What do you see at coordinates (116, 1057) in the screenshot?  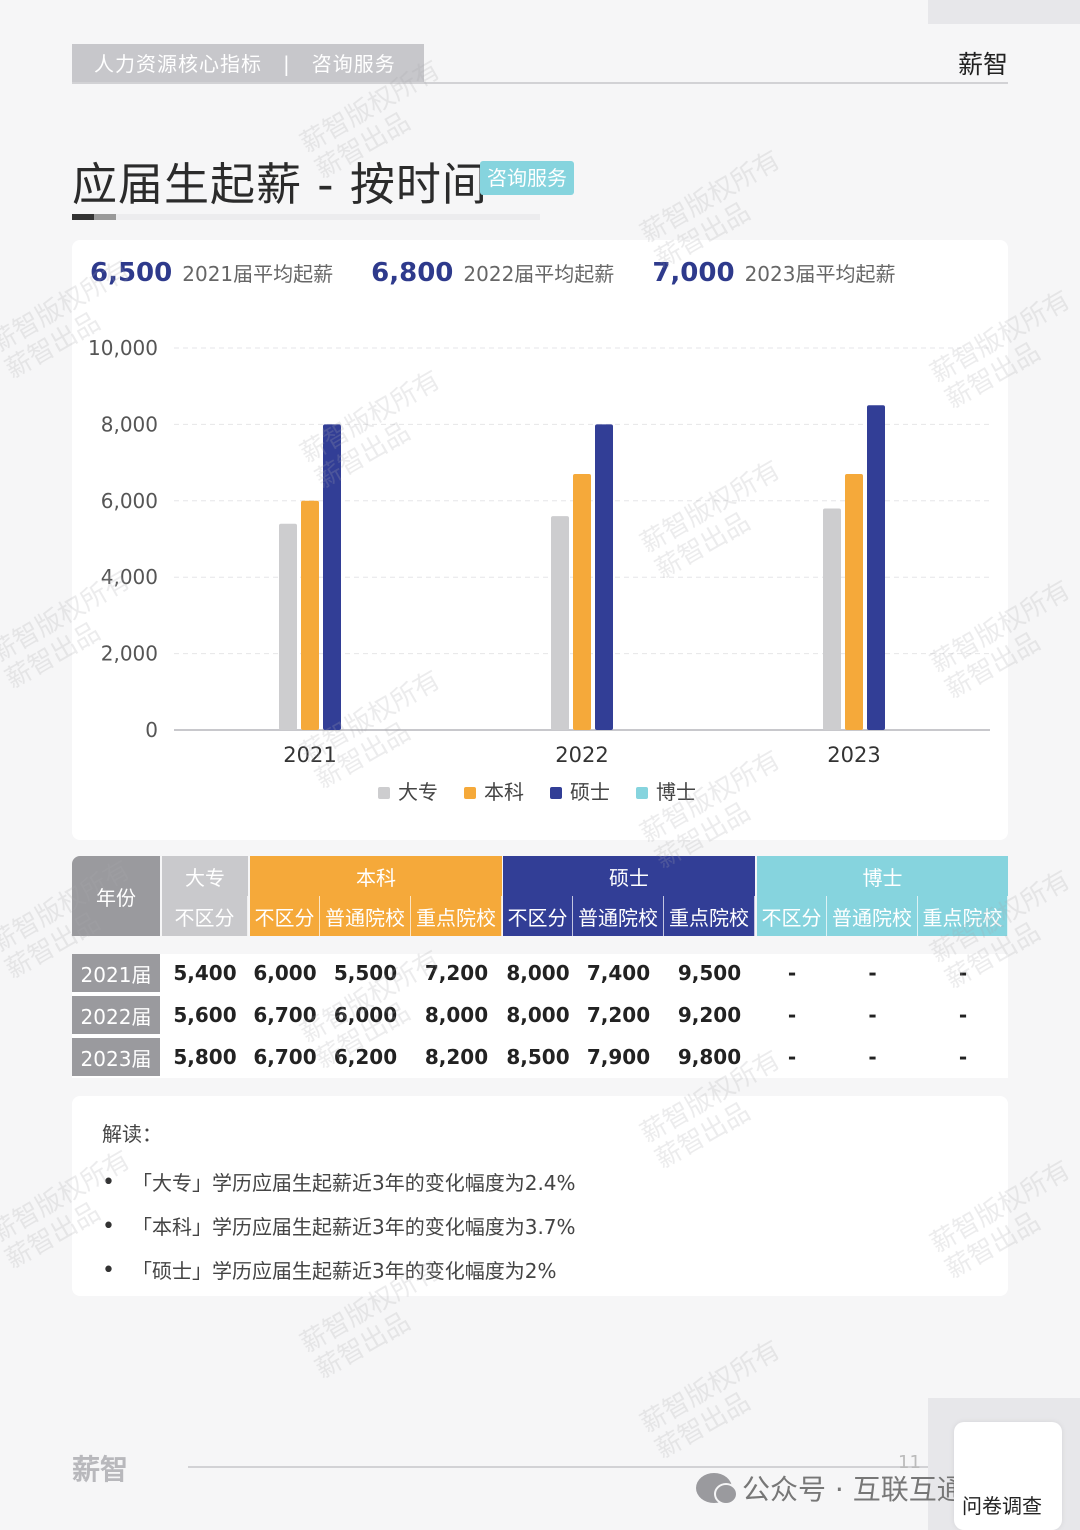 I see `row-year: 2023届` at bounding box center [116, 1057].